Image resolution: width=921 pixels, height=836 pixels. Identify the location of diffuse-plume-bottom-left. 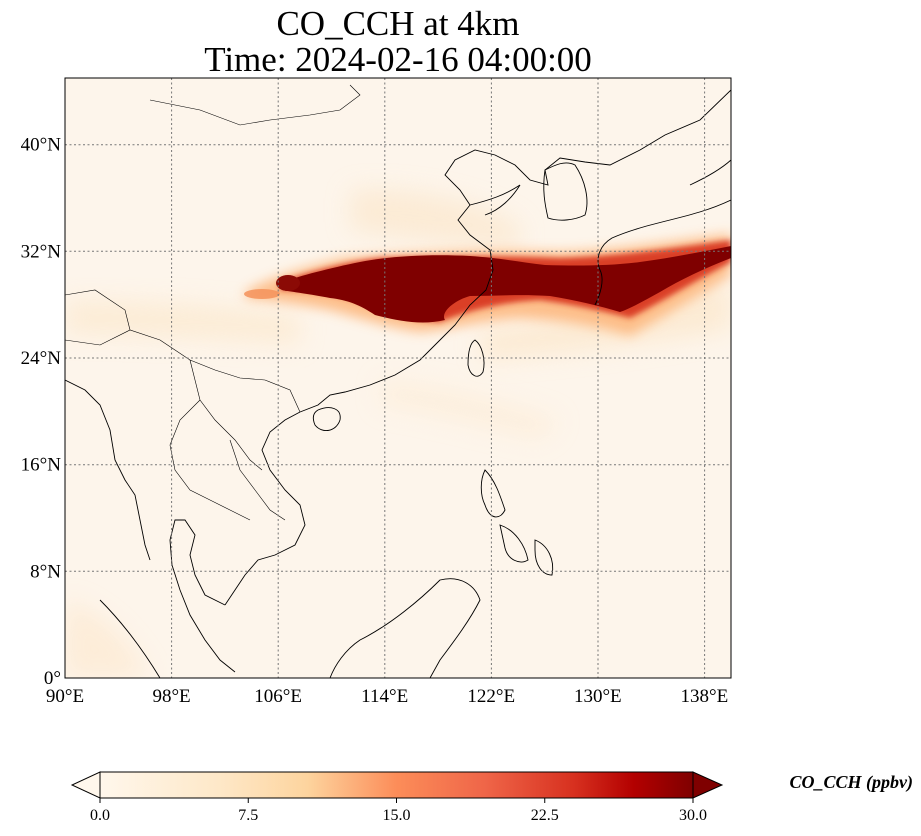
(107, 639).